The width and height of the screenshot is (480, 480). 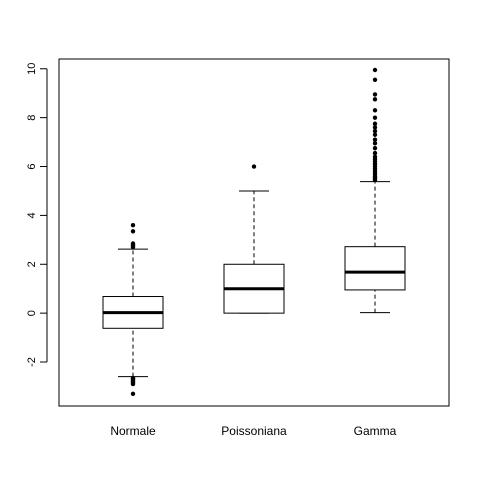 I want to click on x-category-label: Normale, so click(x=133, y=431).